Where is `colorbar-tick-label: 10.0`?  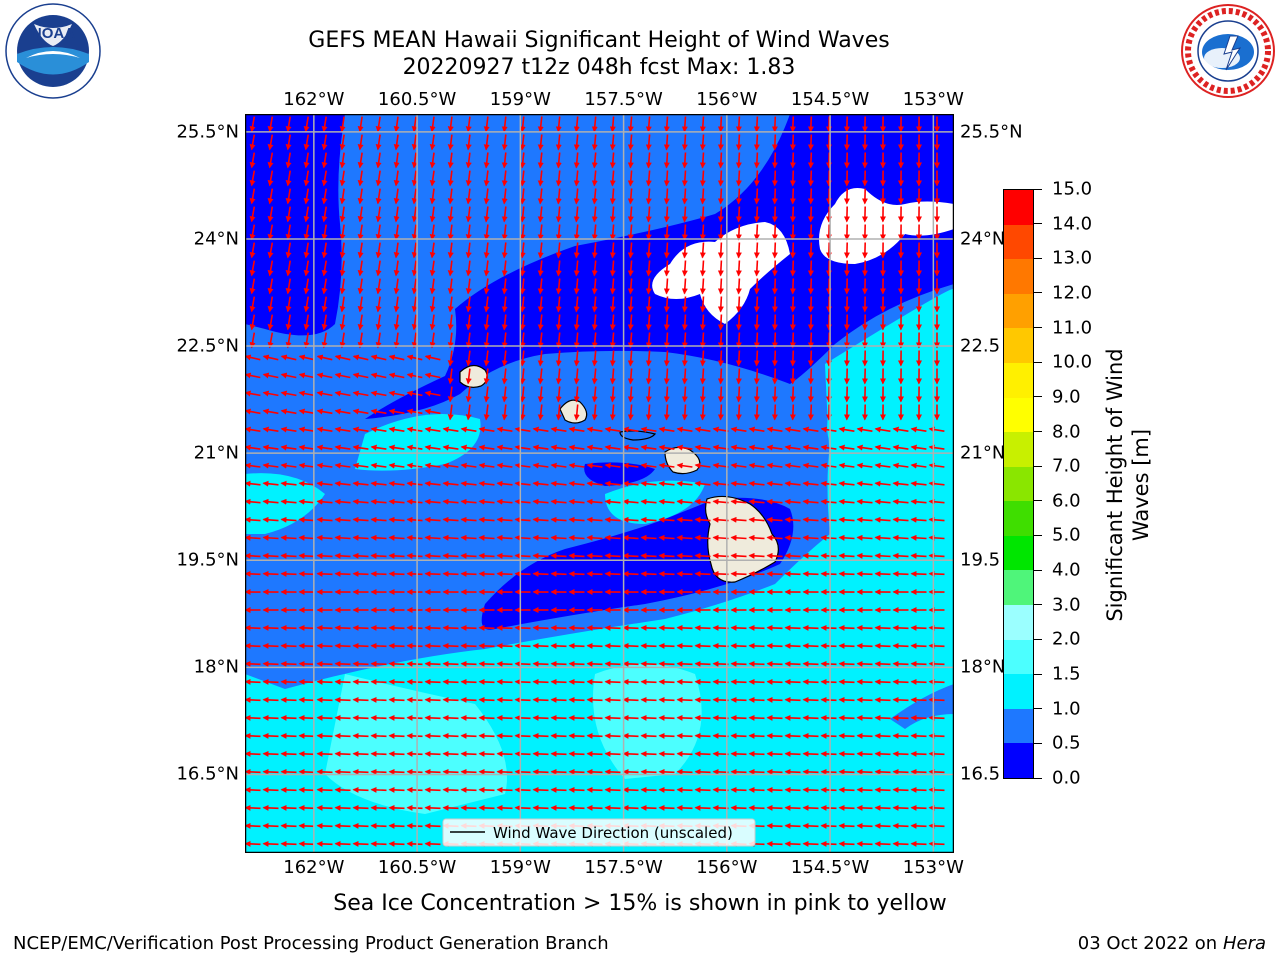
colorbar-tick-label: 10.0 is located at coordinates (1072, 362).